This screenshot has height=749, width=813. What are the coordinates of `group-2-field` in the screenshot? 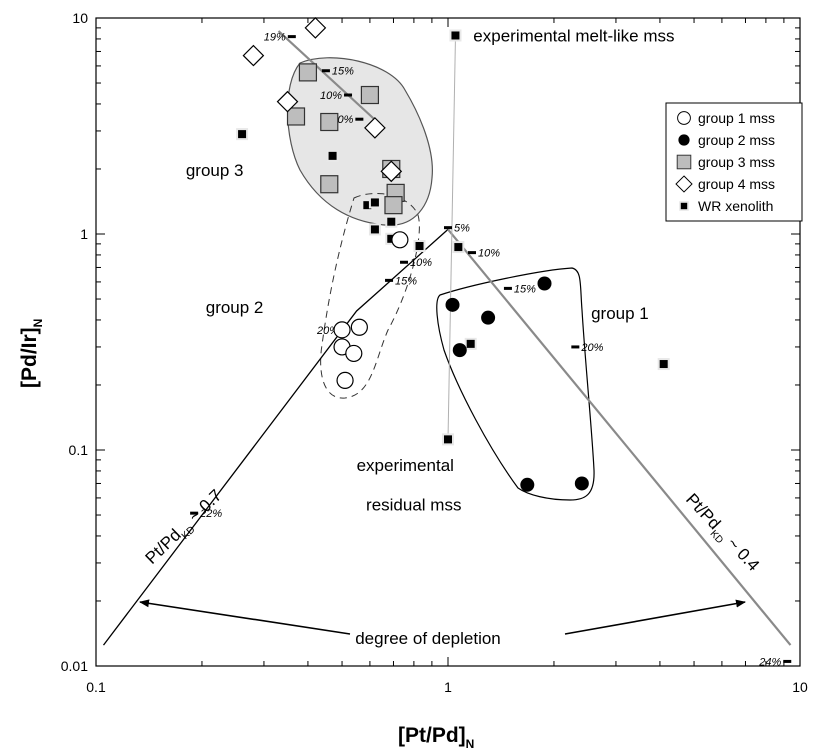 It's located at (370, 296).